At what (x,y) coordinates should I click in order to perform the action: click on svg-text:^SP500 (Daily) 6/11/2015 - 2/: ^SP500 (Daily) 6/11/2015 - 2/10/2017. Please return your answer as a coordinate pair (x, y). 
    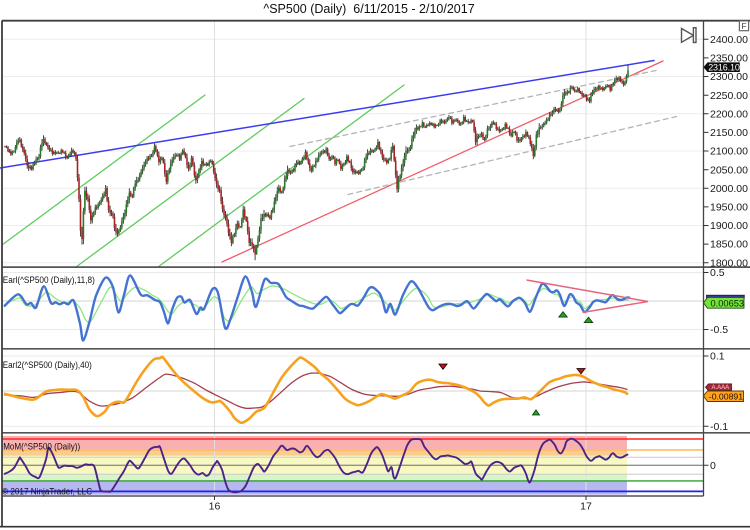
    Looking at the image, I should click on (368, 9).